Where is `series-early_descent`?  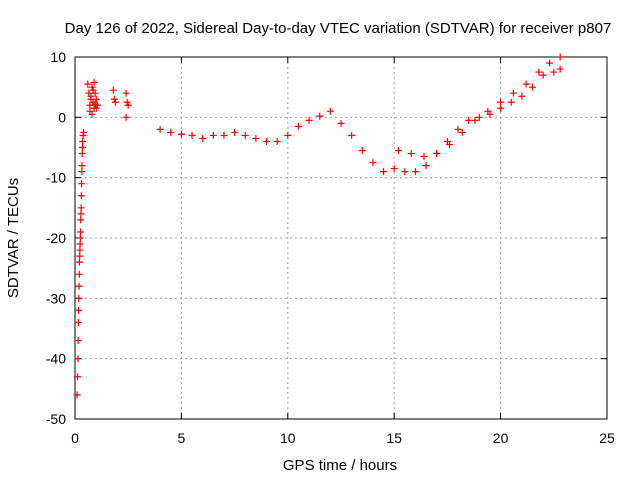
series-early_descent is located at coordinates (80, 263).